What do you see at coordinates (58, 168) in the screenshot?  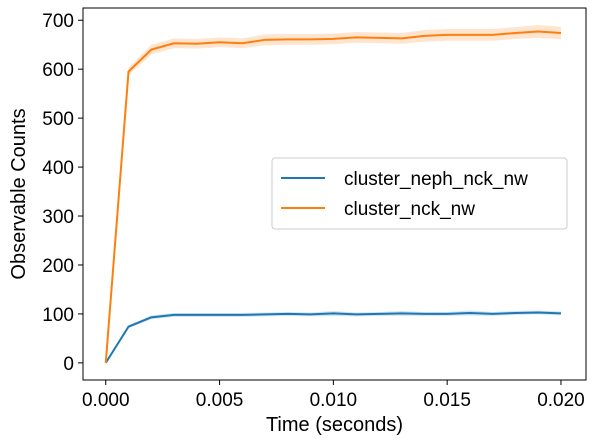 I see `y-tick-label: 400` at bounding box center [58, 168].